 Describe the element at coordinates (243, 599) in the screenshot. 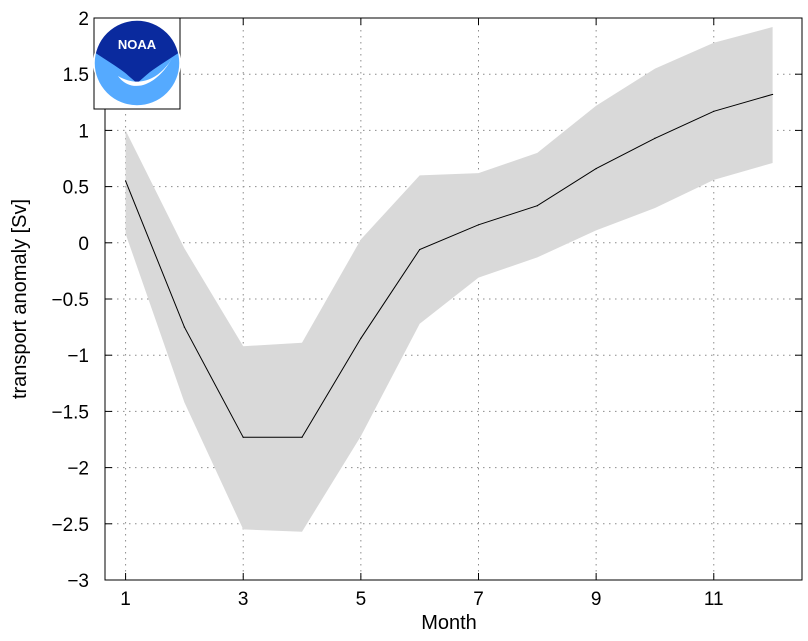

I see `x-tick-label: 3` at that location.